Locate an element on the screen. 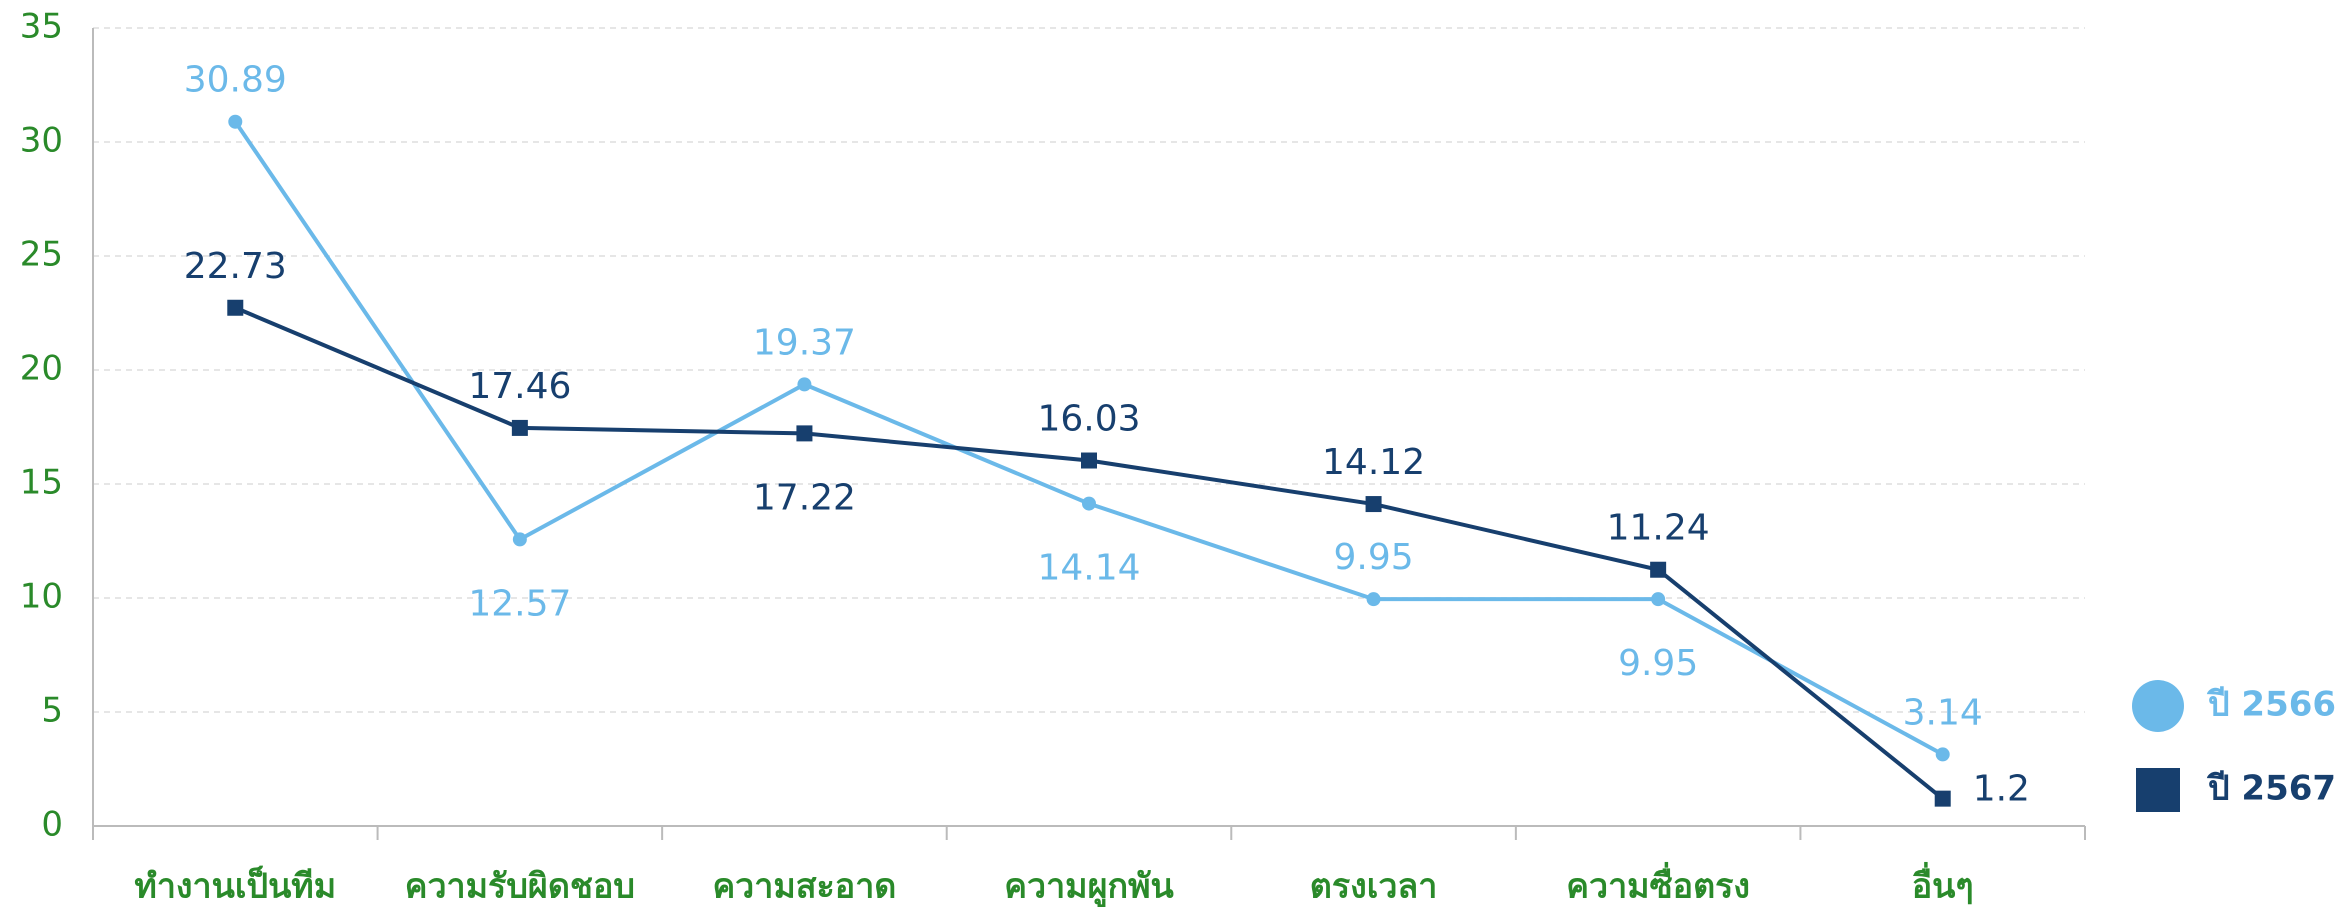  y-tick-label: 20 is located at coordinates (41, 369).